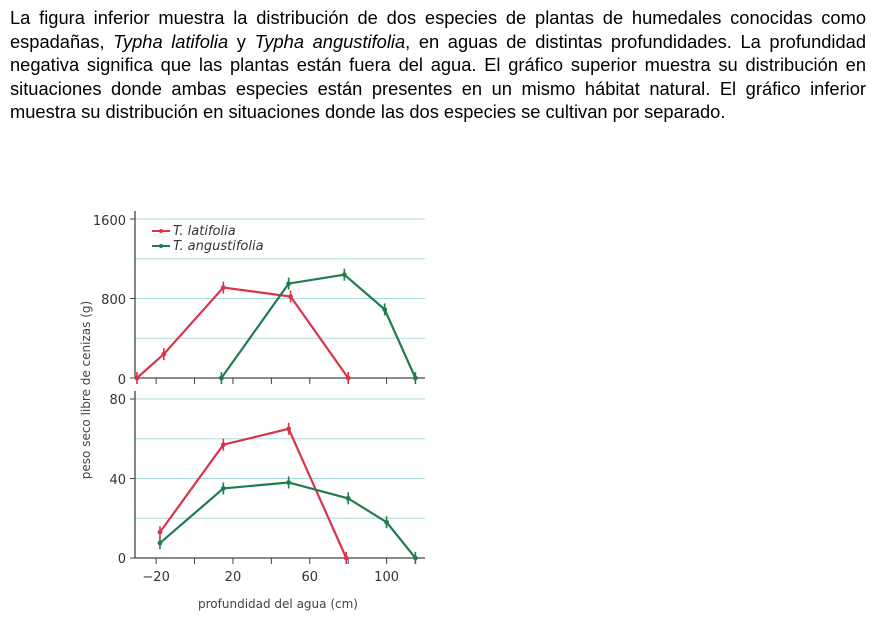 The image size is (886, 618). Describe the element at coordinates (241, 41) in the screenshot. I see `para-and: y` at that location.